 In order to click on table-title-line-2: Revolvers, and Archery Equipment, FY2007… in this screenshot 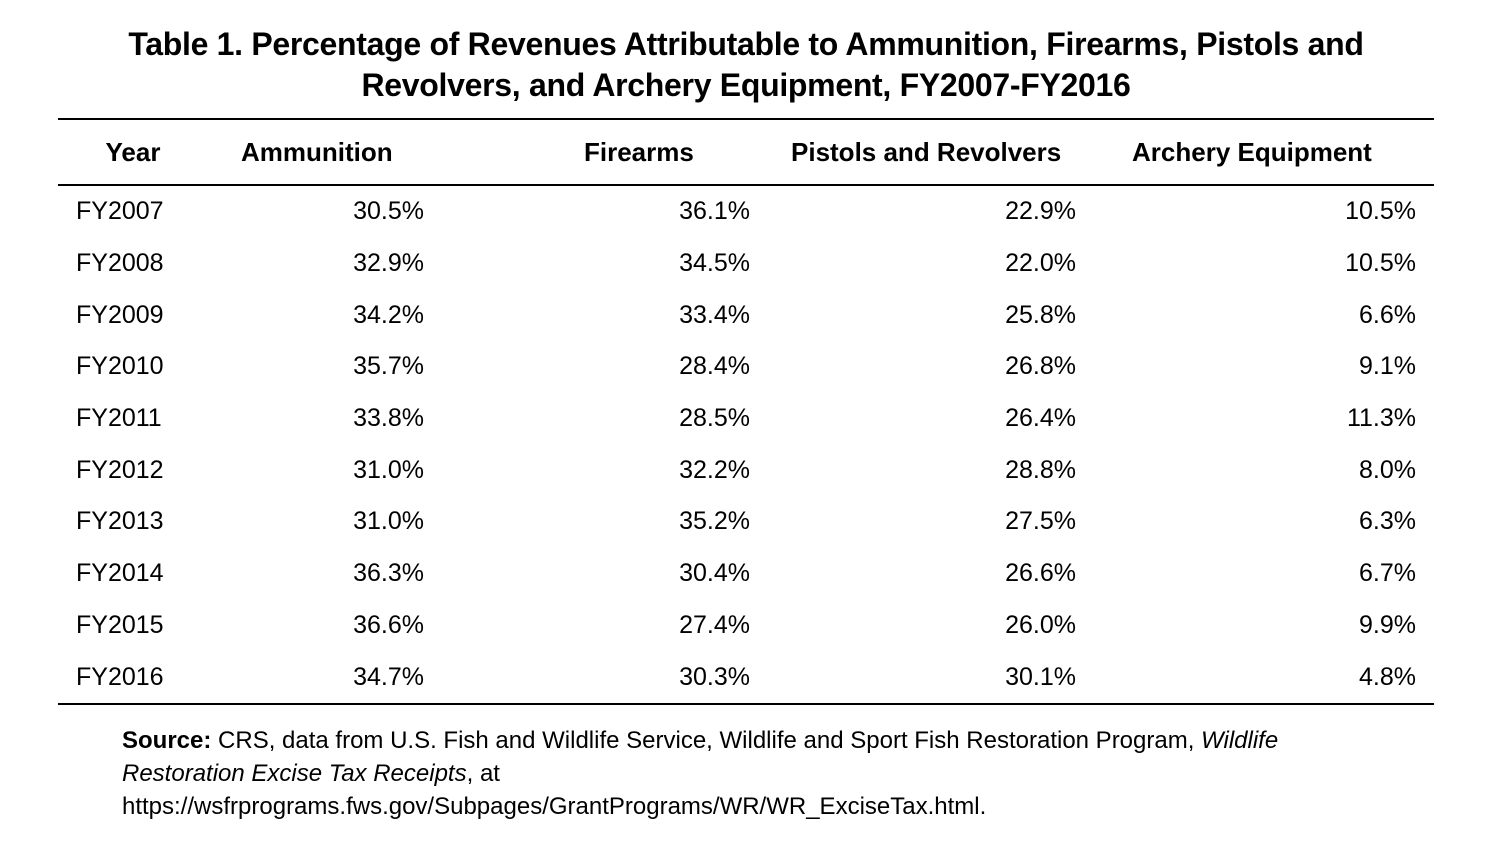, I will do `click(746, 85)`.